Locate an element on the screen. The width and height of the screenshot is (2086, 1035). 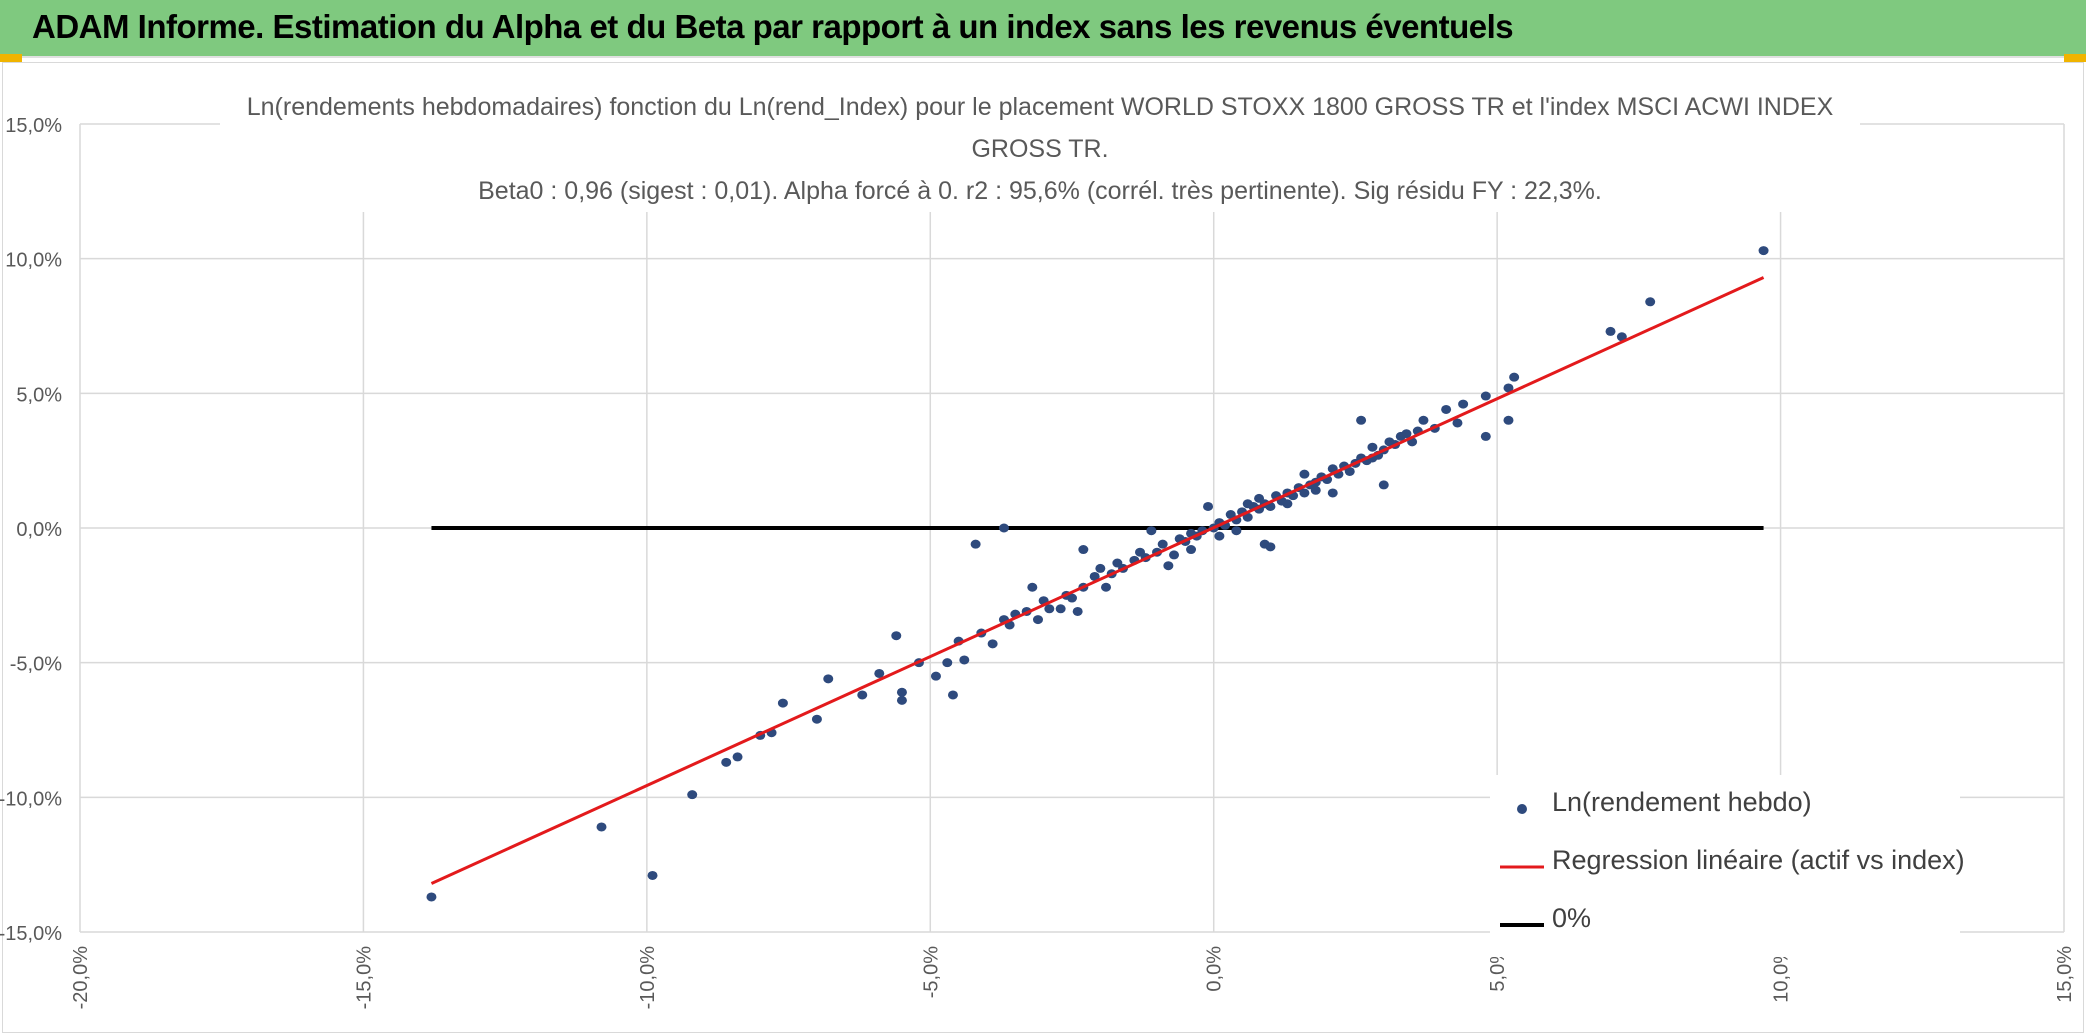
corner-marker-left is located at coordinates (11, 58).